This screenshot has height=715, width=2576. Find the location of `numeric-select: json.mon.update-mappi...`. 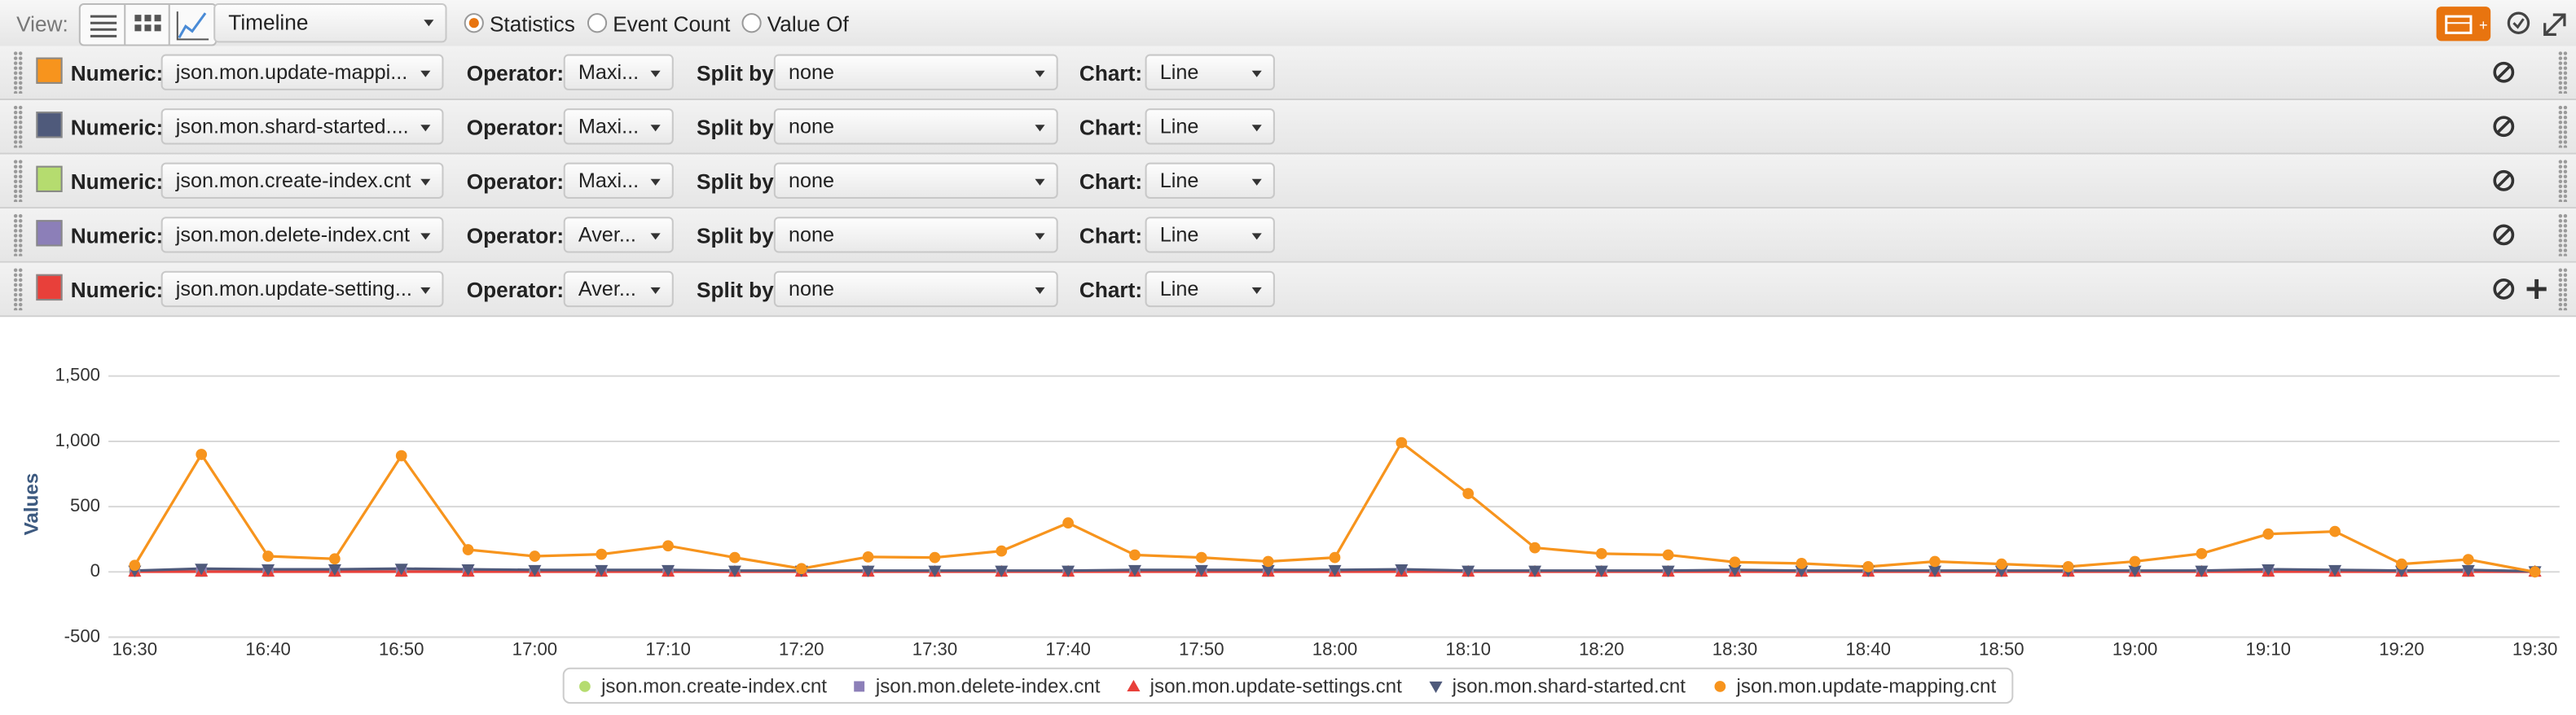

numeric-select: json.mon.update-mappi... is located at coordinates (302, 72).